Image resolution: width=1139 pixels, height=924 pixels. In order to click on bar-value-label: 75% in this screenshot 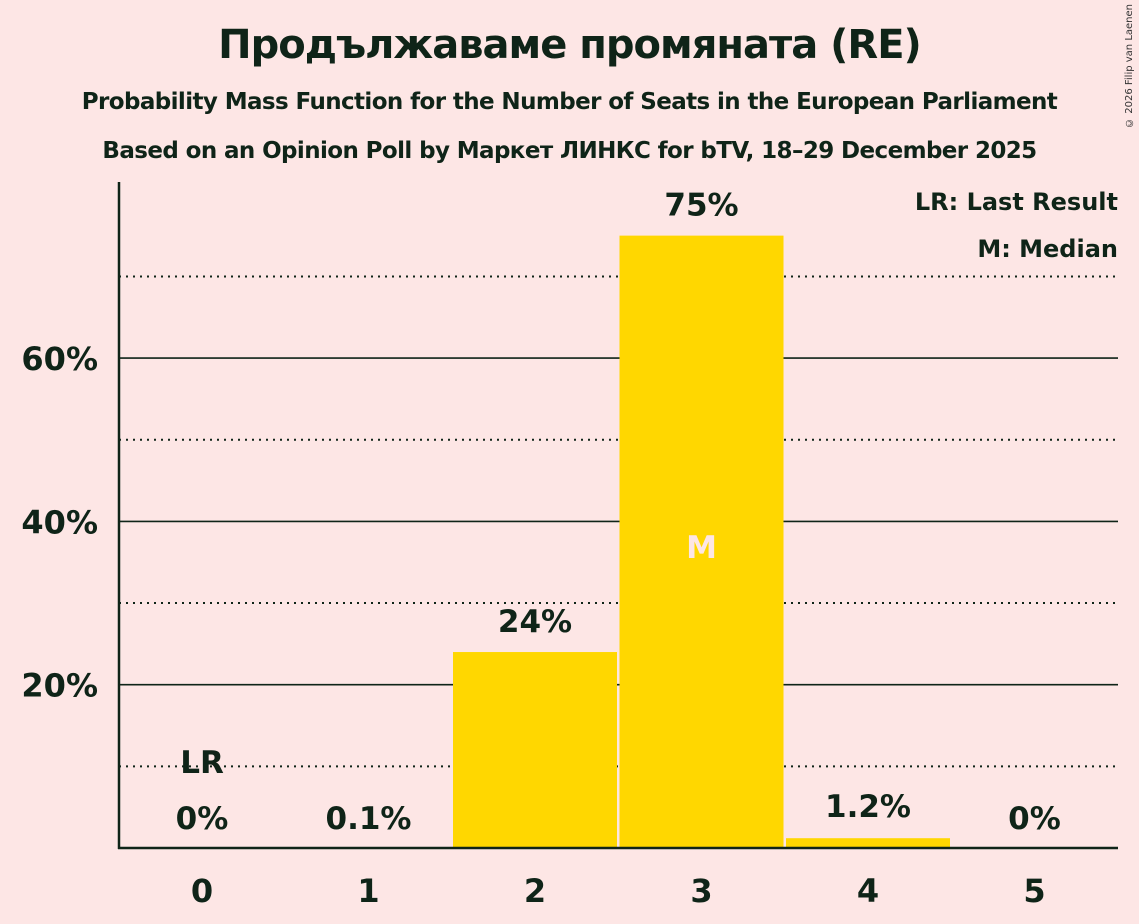, I will do `click(701, 206)`.